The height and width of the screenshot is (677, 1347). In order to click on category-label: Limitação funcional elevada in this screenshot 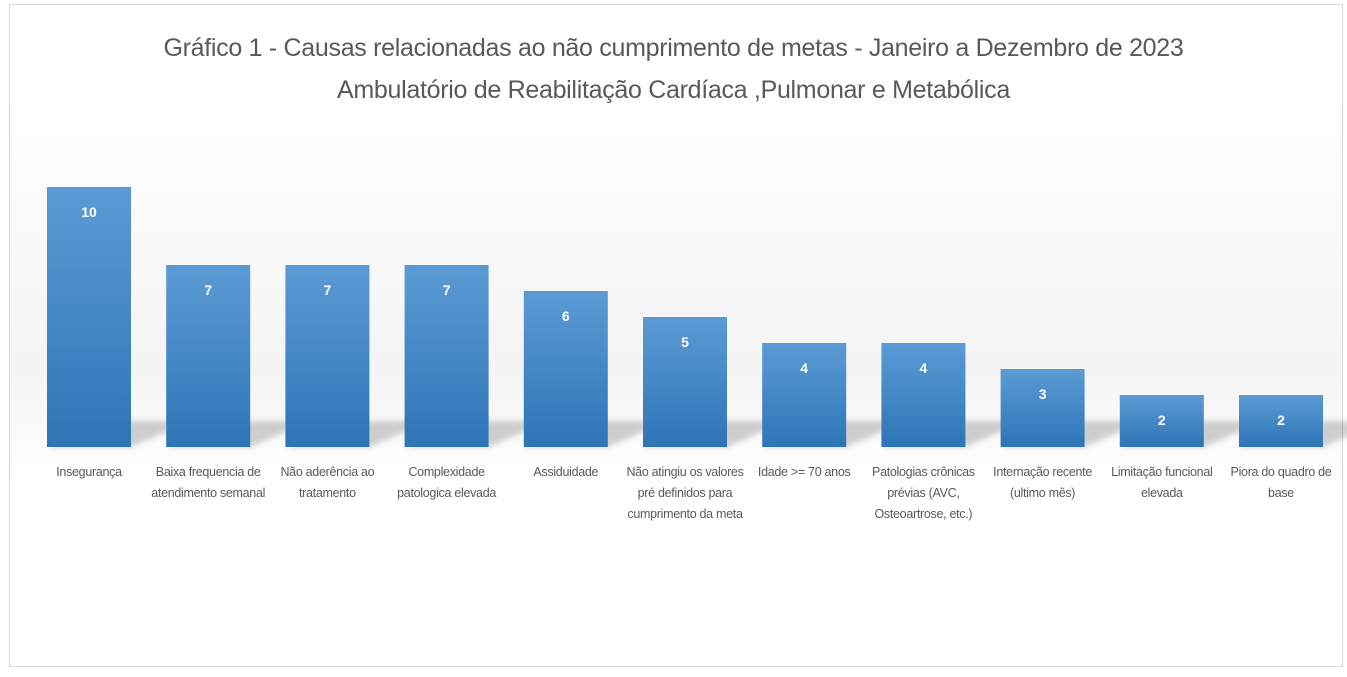, I will do `click(1162, 482)`.